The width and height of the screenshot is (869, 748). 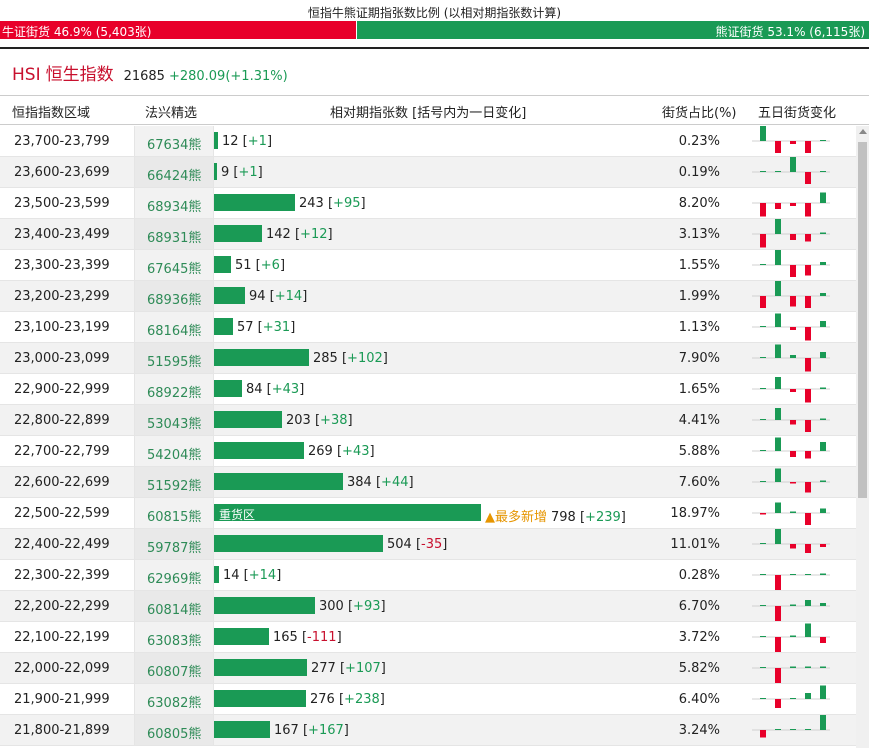 I want to click on row-warrant-code: 66424熊, so click(x=174, y=172).